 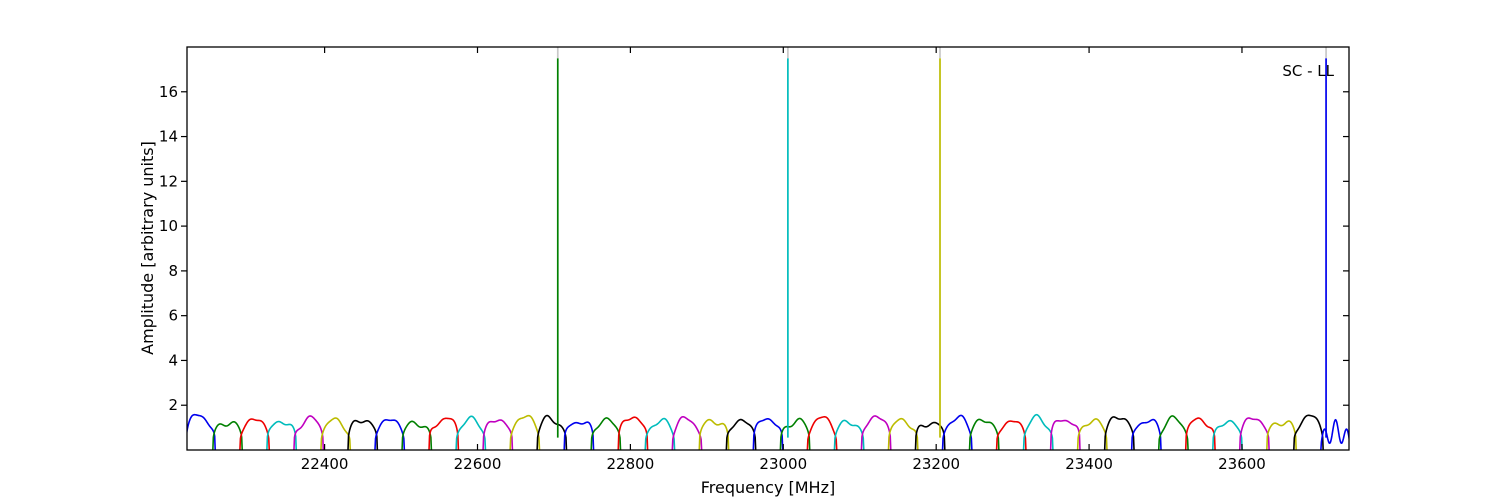 I want to click on x-tick-label: 23400, so click(x=1089, y=464).